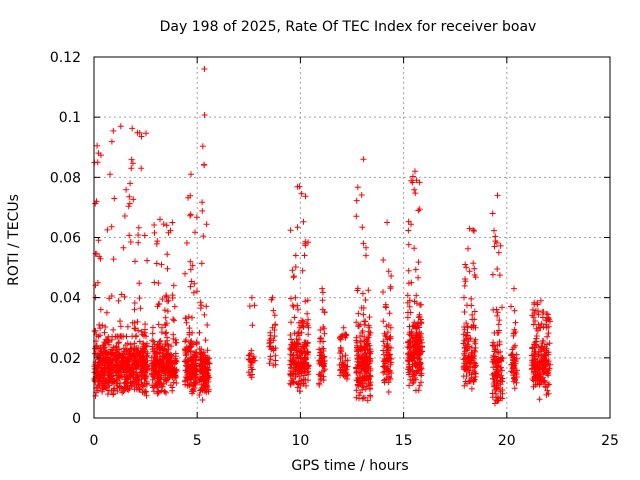 Image resolution: width=640 pixels, height=480 pixels. Describe the element at coordinates (300, 441) in the screenshot. I see `x-tick-label: 10` at that location.